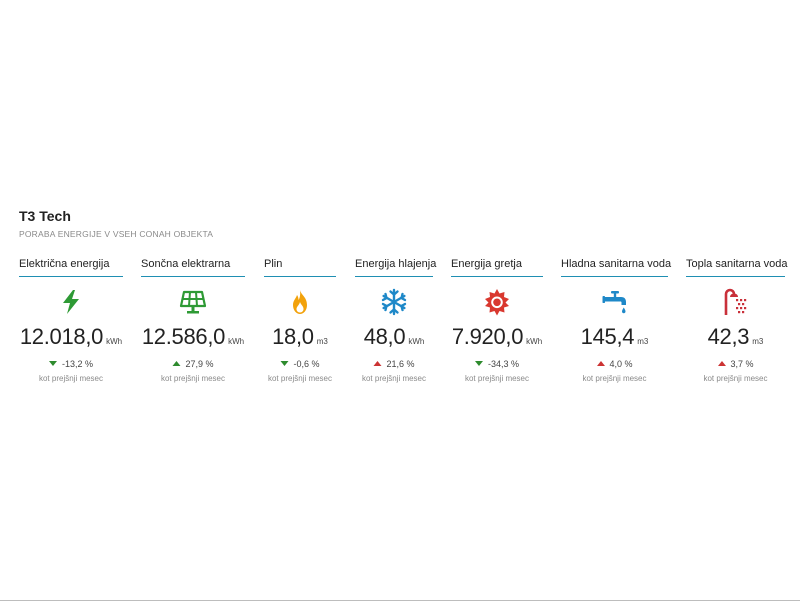 This screenshot has height=603, width=800. Describe the element at coordinates (400, 600) in the screenshot. I see `page-bottom-border` at that location.